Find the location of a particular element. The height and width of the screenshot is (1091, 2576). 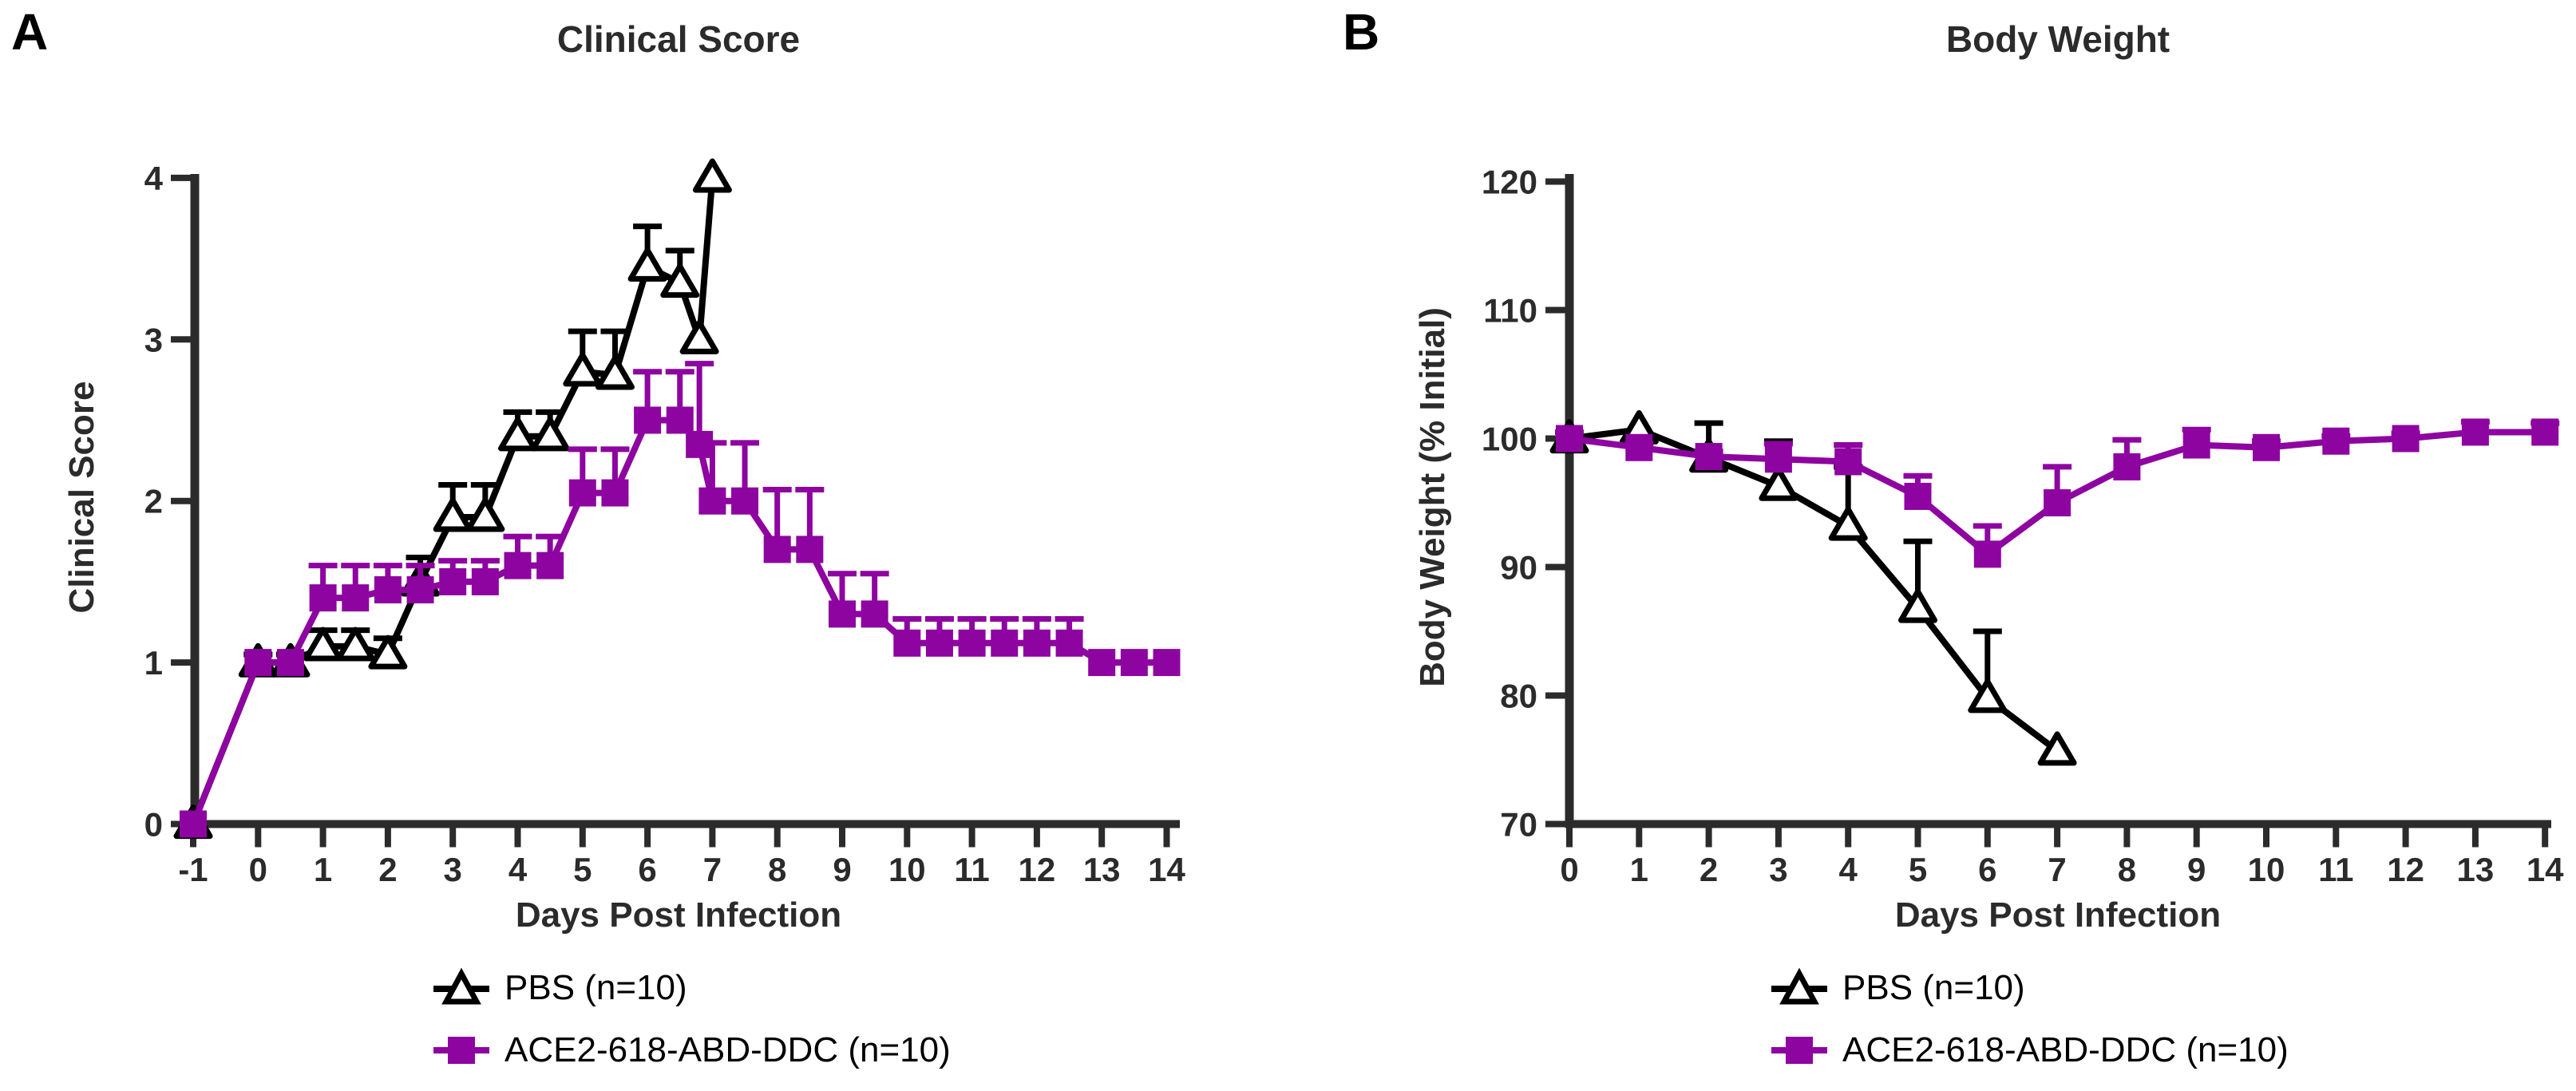

legend-panel-a: PBS (n=10) ACE2-618-ABD-DDC (n=10) is located at coordinates (691, 1019).